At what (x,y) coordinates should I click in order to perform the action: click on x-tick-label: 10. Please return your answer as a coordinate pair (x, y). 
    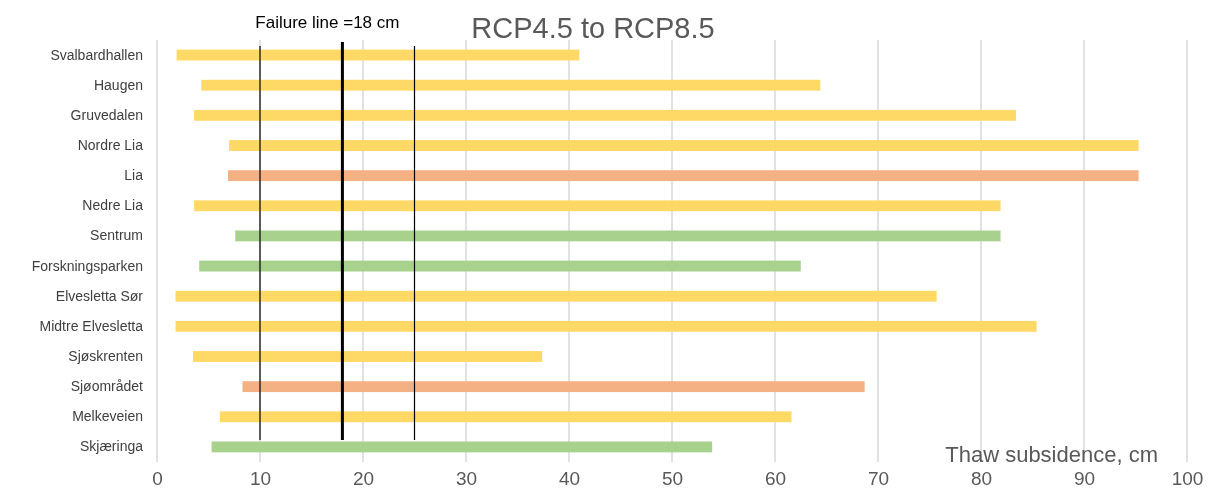
    Looking at the image, I should click on (260, 479).